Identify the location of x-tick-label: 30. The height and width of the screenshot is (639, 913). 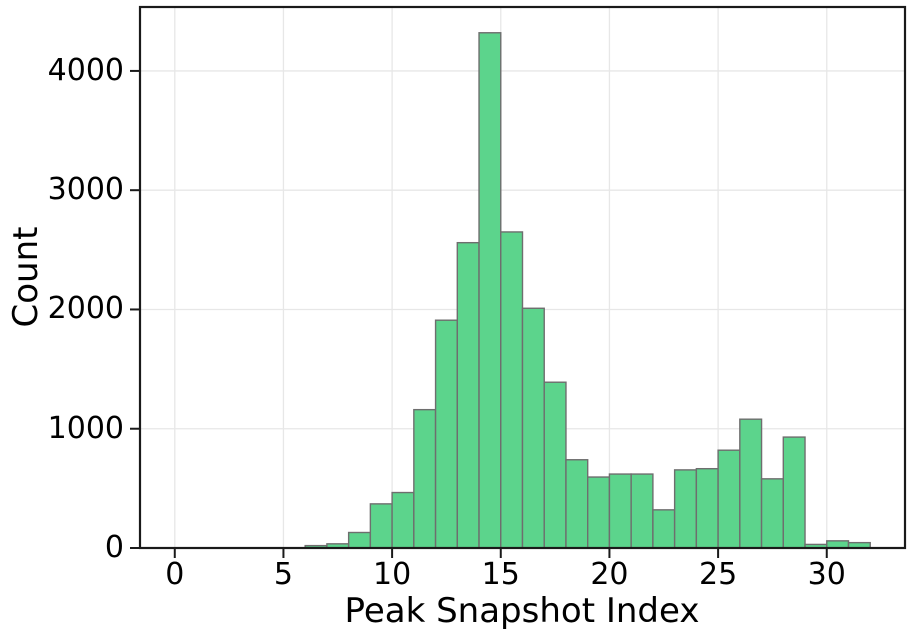
(826, 574).